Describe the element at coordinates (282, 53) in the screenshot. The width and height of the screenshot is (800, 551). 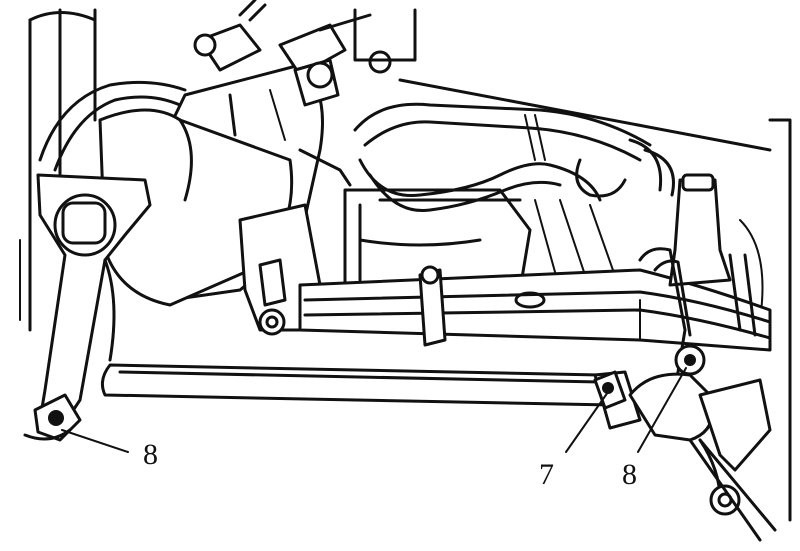
I see `top-fittings` at that location.